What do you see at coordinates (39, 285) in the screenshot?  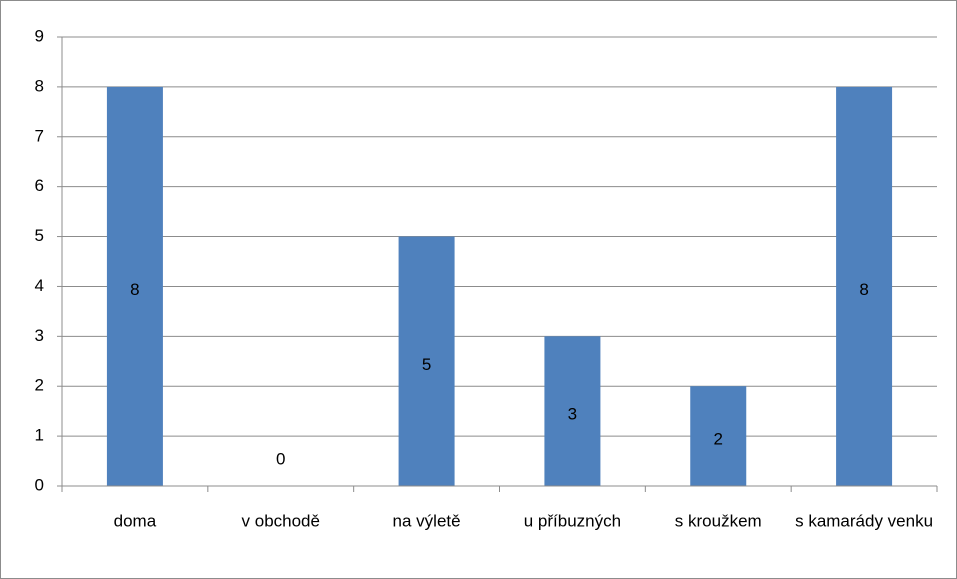 I see `y-tick-label: 4` at bounding box center [39, 285].